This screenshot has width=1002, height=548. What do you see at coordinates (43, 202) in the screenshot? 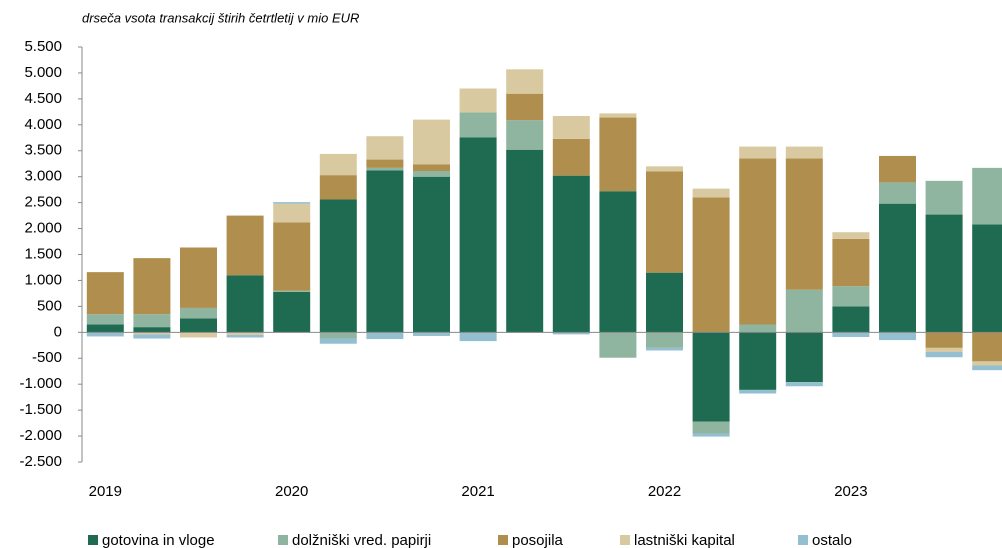
I see `y-tick-label: 2.500` at bounding box center [43, 202].